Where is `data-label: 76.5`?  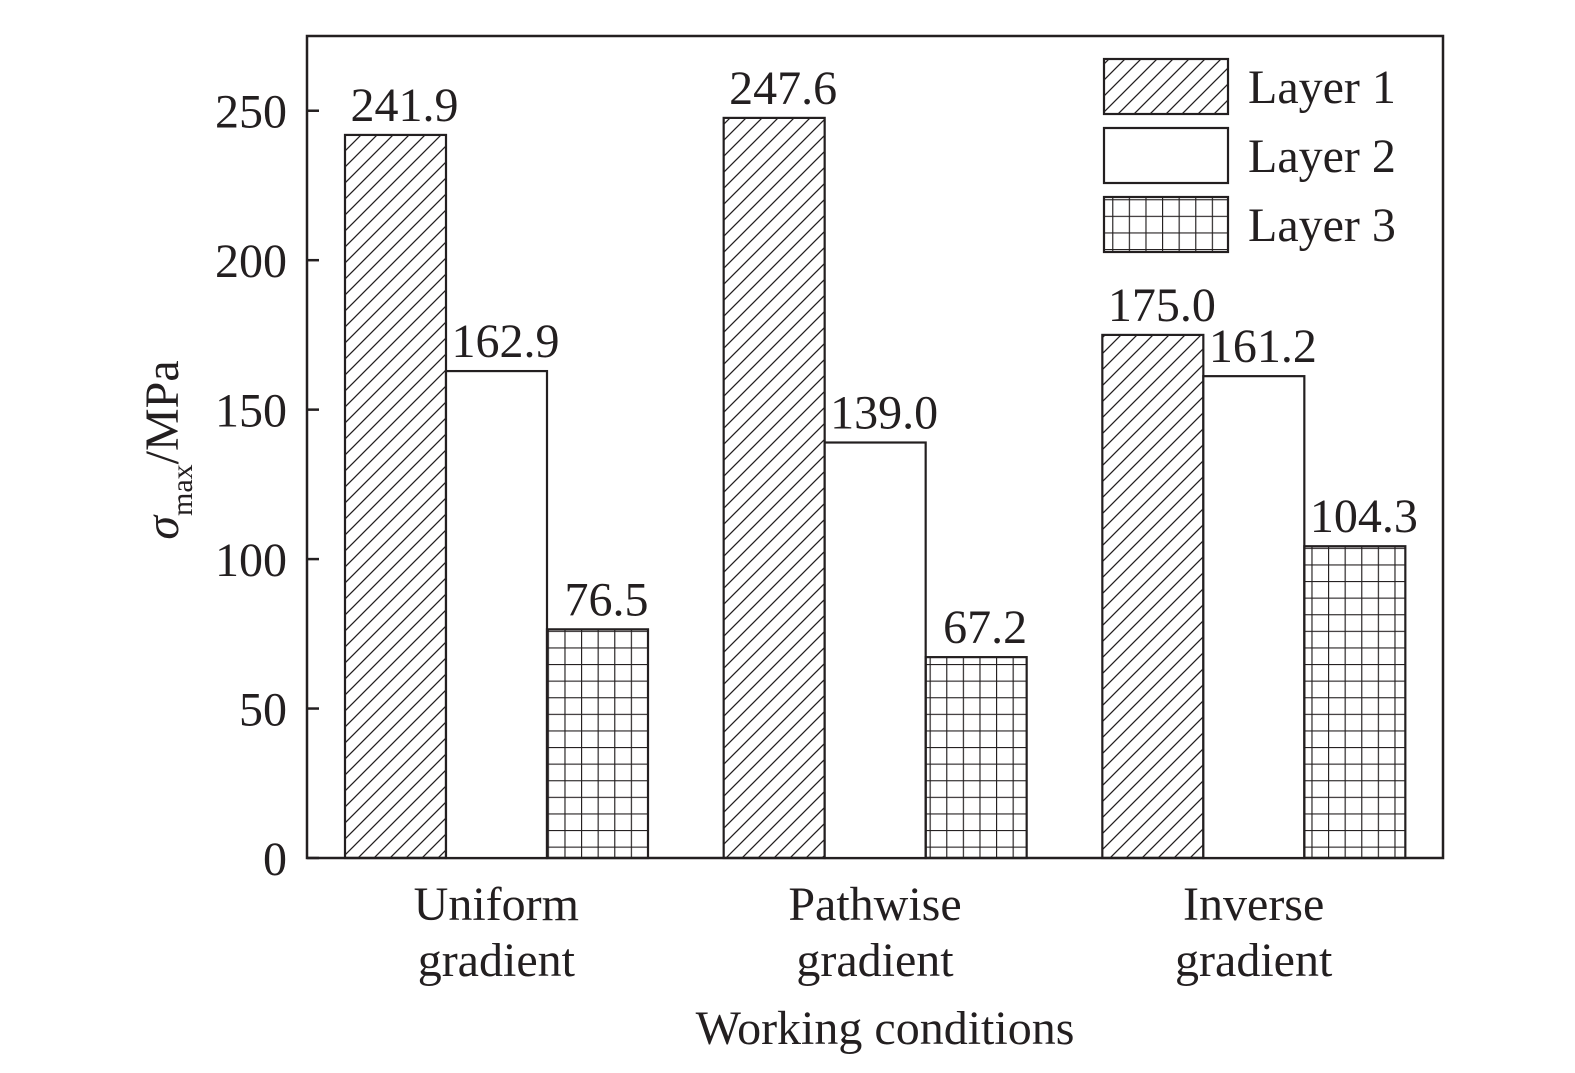 data-label: 76.5 is located at coordinates (607, 599).